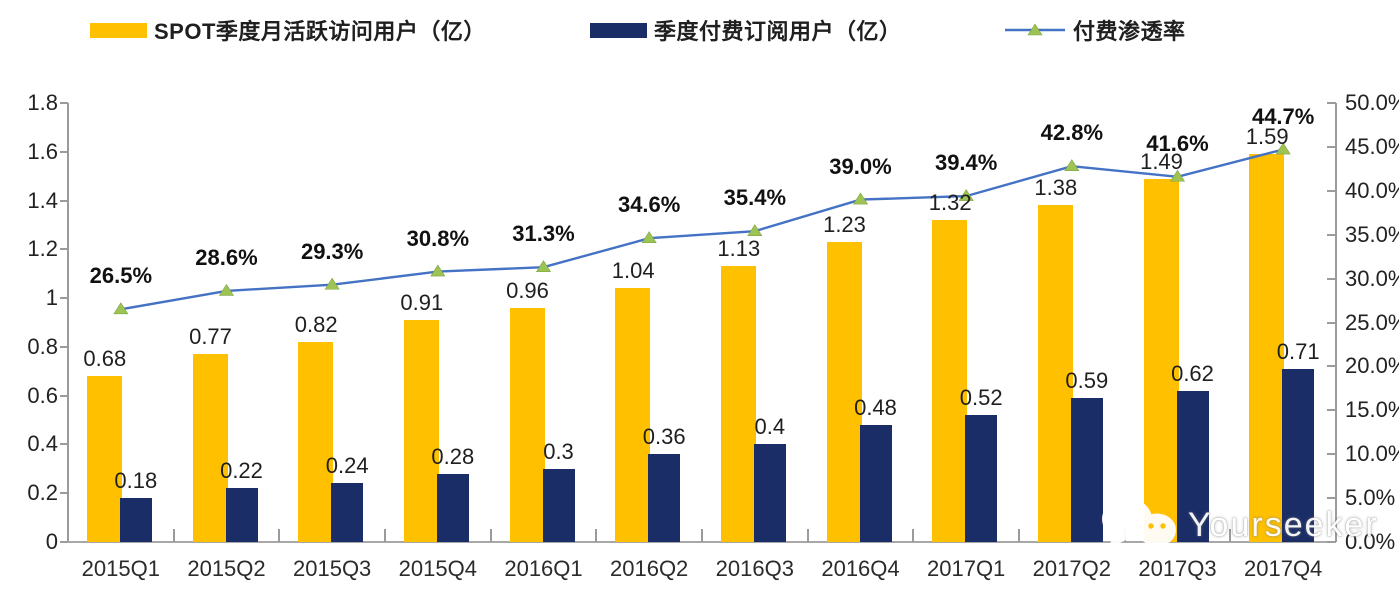  I want to click on right-axis-line, so click(1336, 322).